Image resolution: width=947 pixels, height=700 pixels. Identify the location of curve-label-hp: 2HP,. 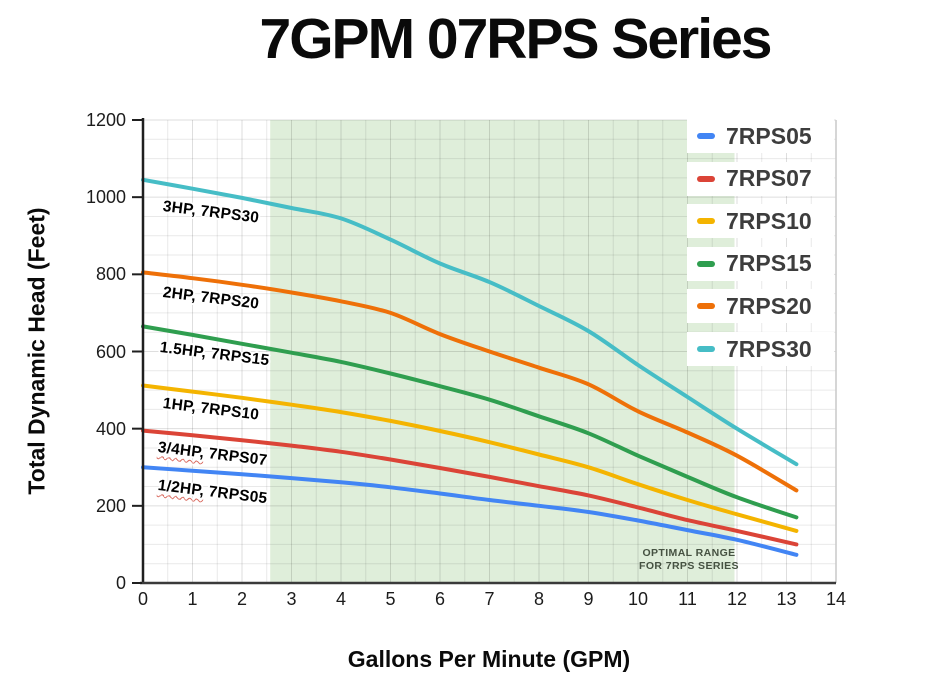
(179, 294).